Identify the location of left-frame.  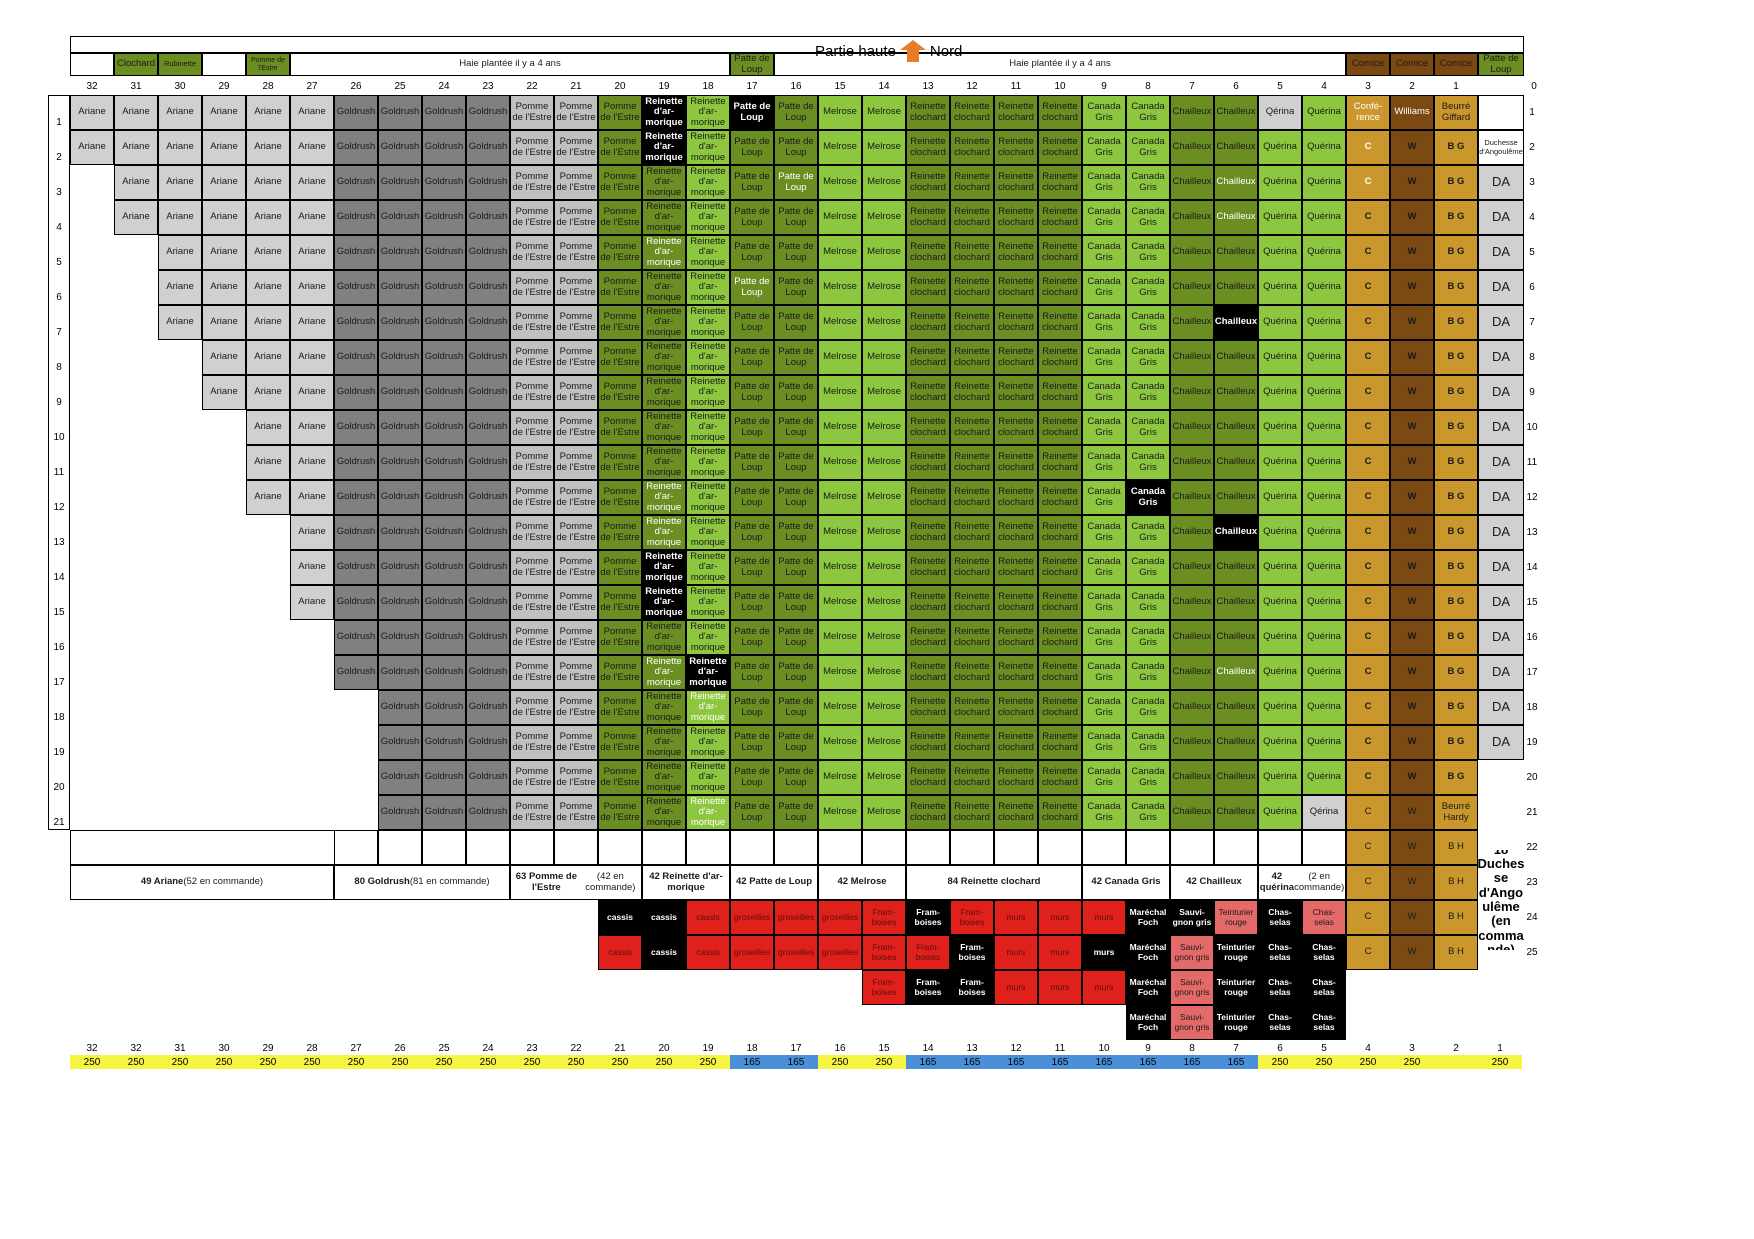
(59, 462).